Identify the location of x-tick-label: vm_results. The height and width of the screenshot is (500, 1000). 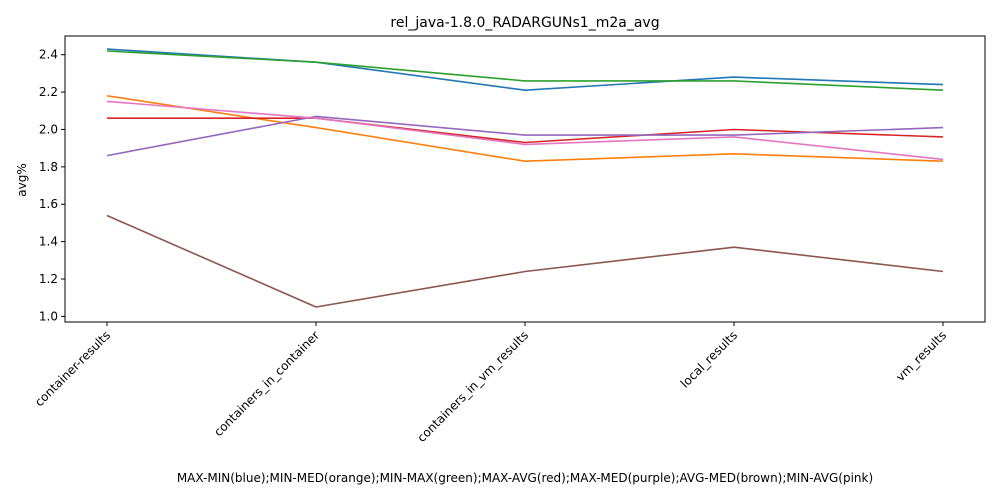
(921, 356).